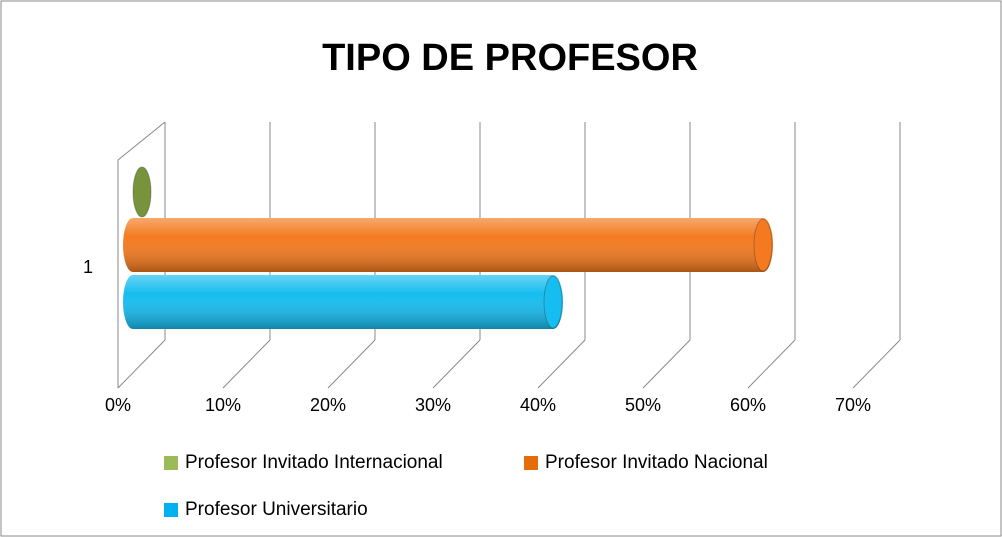 The image size is (1002, 537). I want to click on x-tick-label: 50%, so click(643, 405).